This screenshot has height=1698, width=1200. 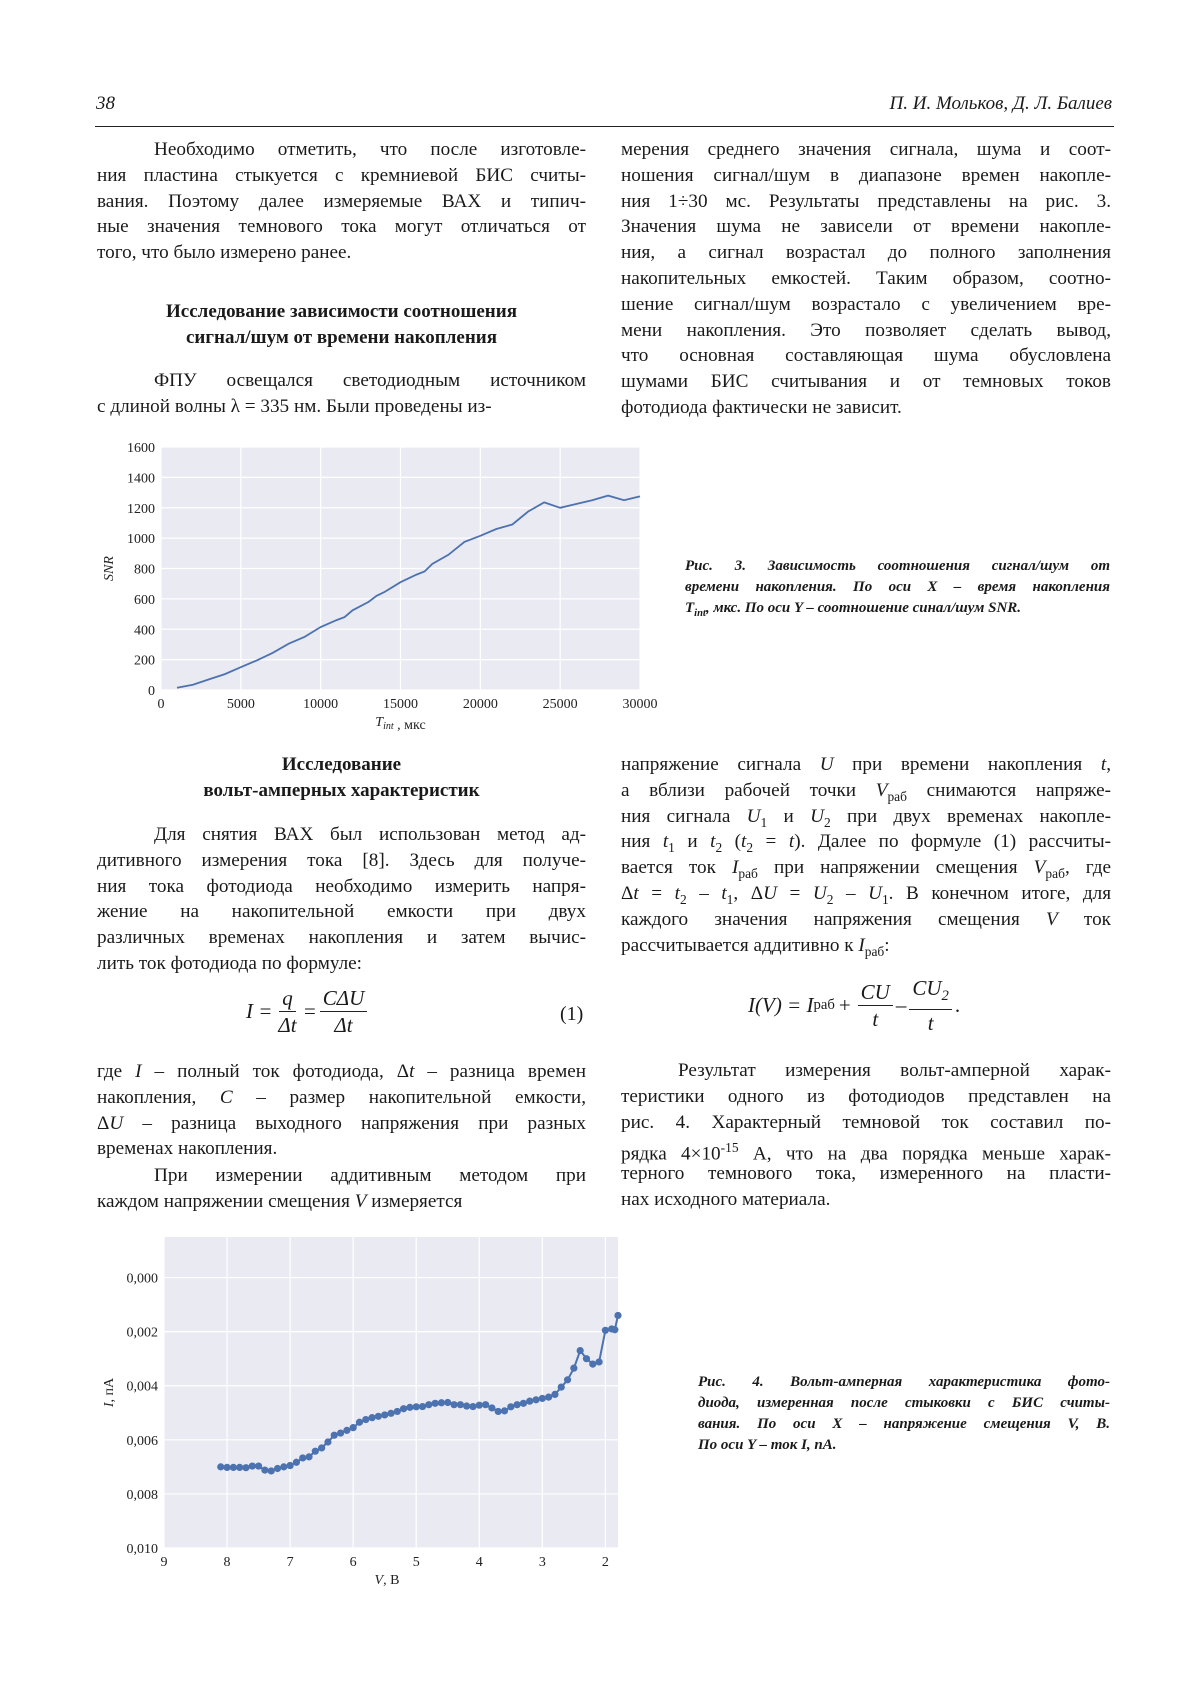 What do you see at coordinates (542, 1562) in the screenshot?
I see `x-tick-label: 3` at bounding box center [542, 1562].